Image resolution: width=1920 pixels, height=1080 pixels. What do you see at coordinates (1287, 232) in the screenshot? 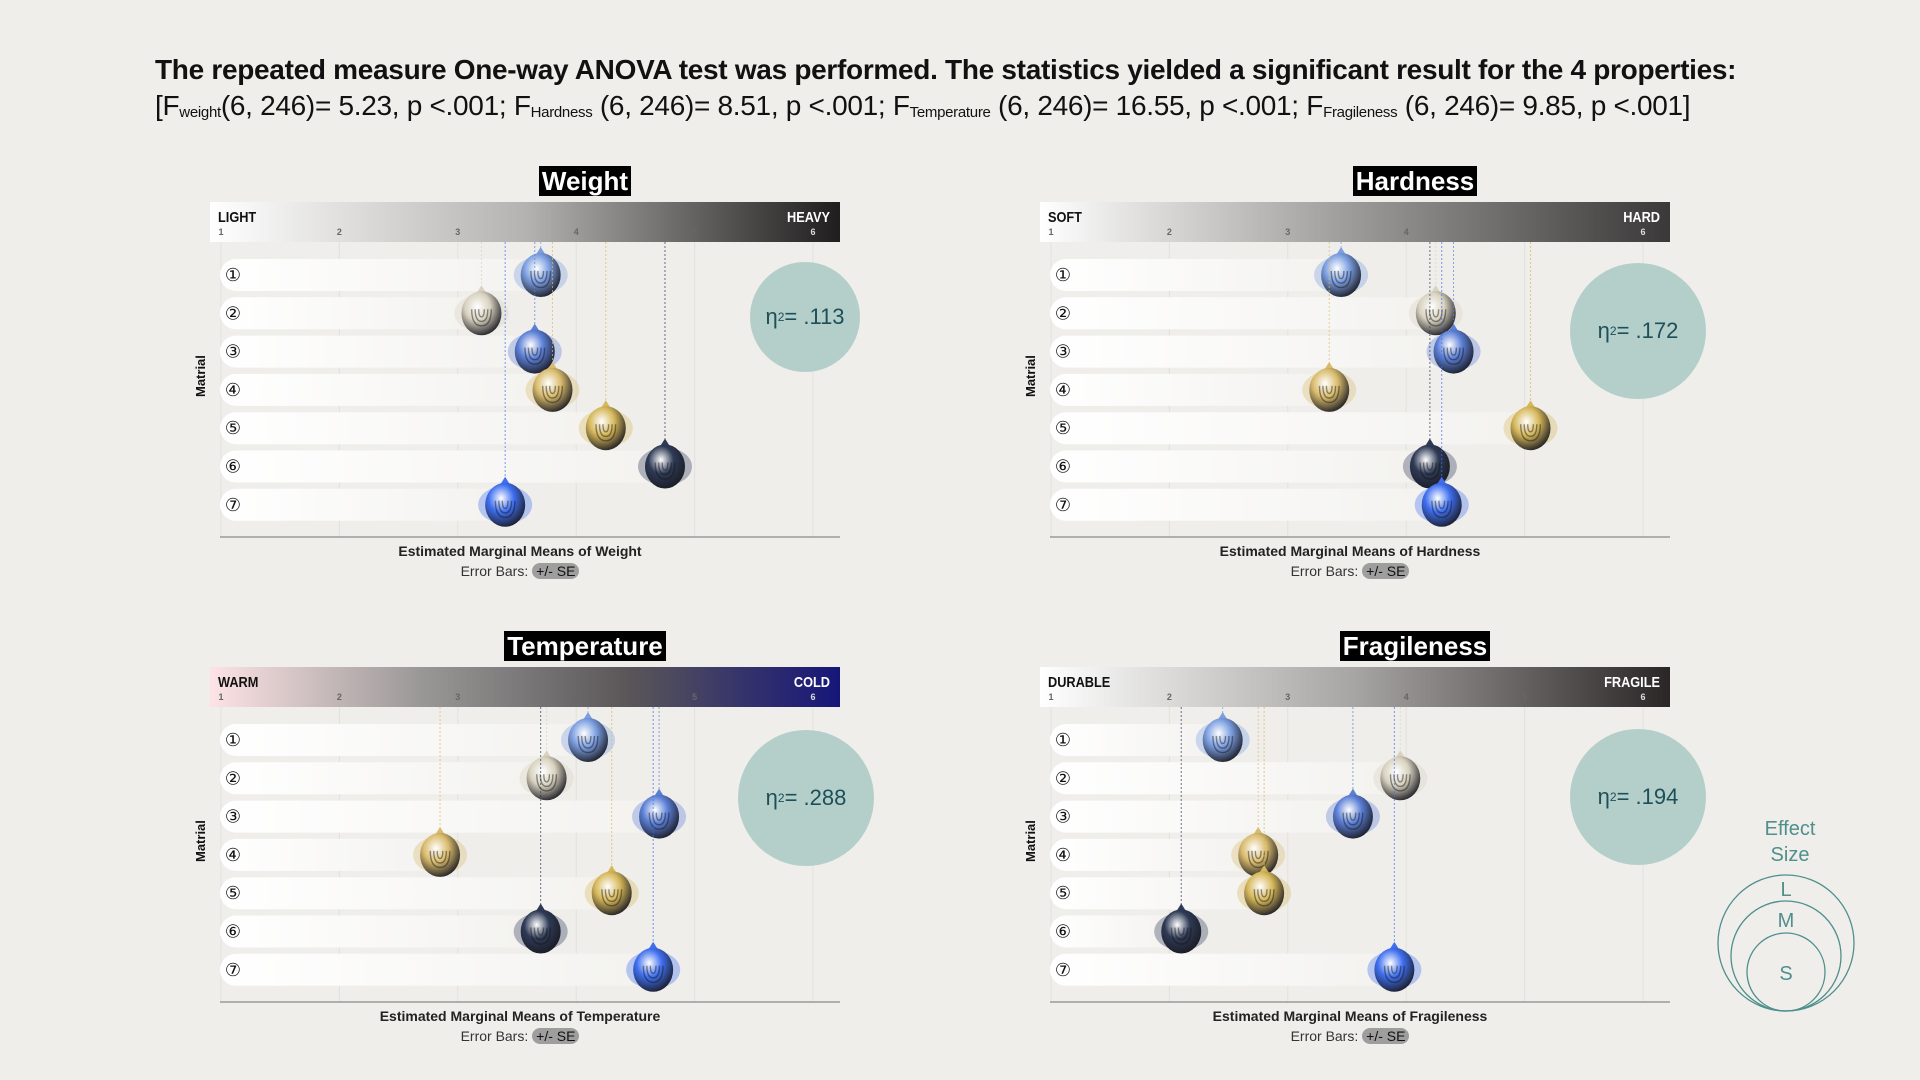
I see `tick-label: 3` at bounding box center [1287, 232].